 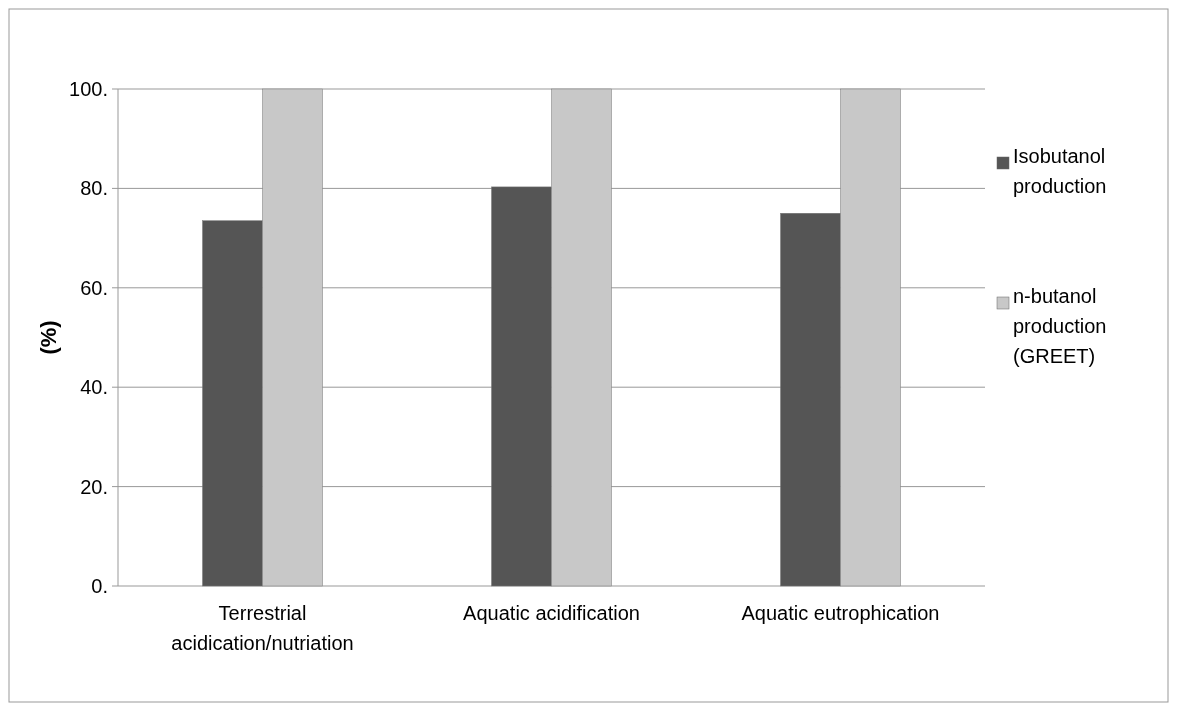 I want to click on legend-label: Isobutanol production, so click(x=1060, y=171).